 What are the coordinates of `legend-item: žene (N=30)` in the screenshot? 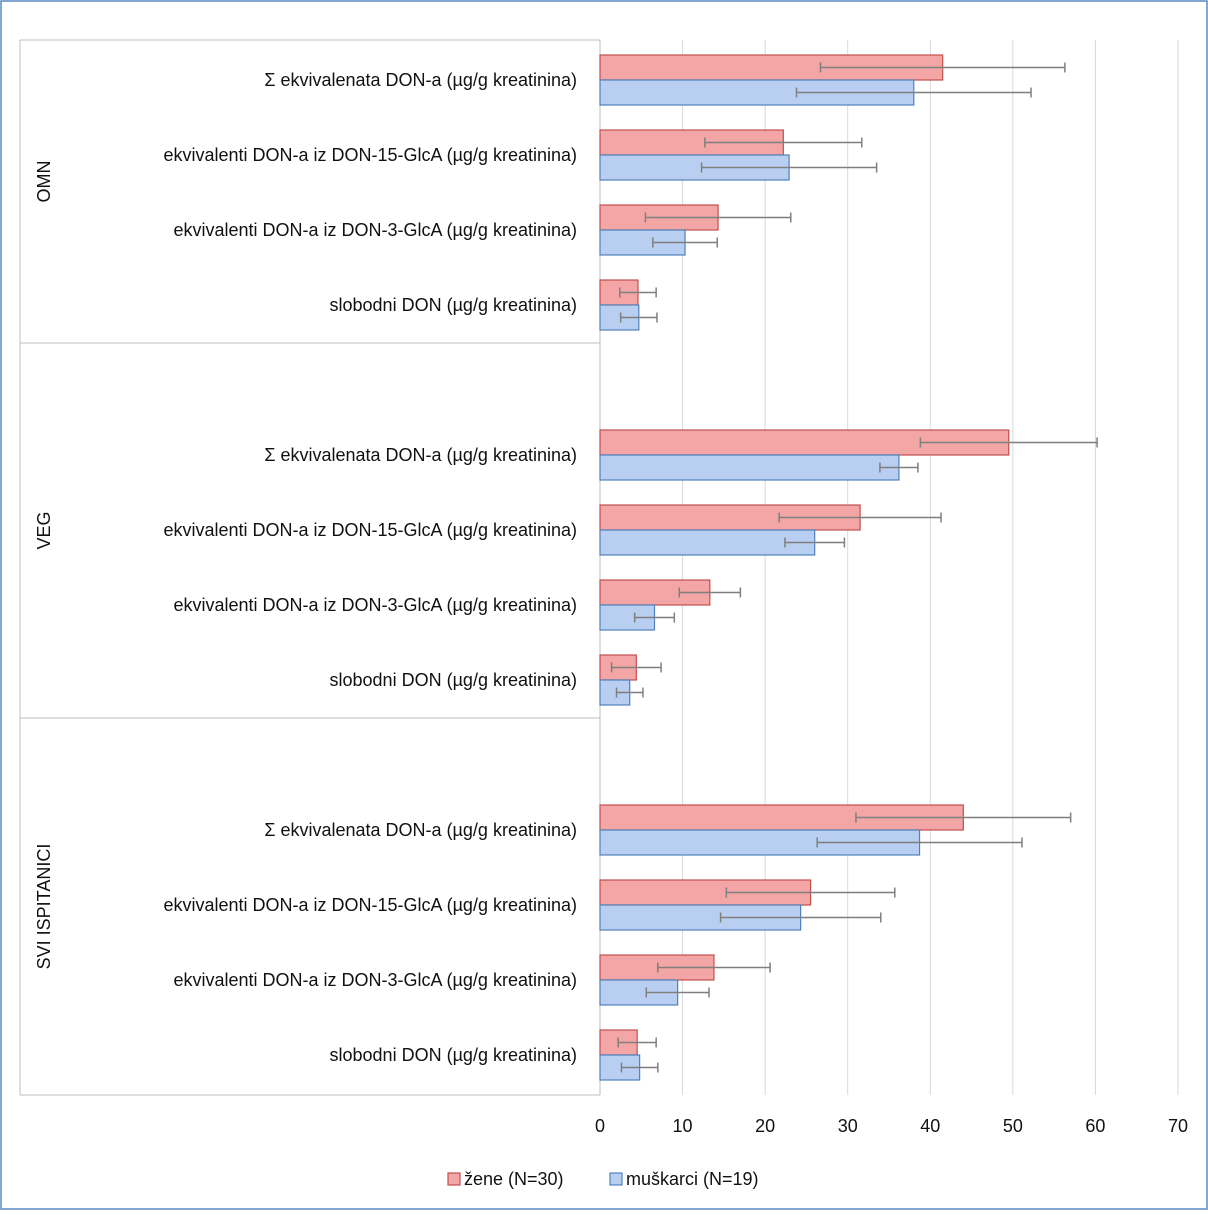 It's located at (505, 1179).